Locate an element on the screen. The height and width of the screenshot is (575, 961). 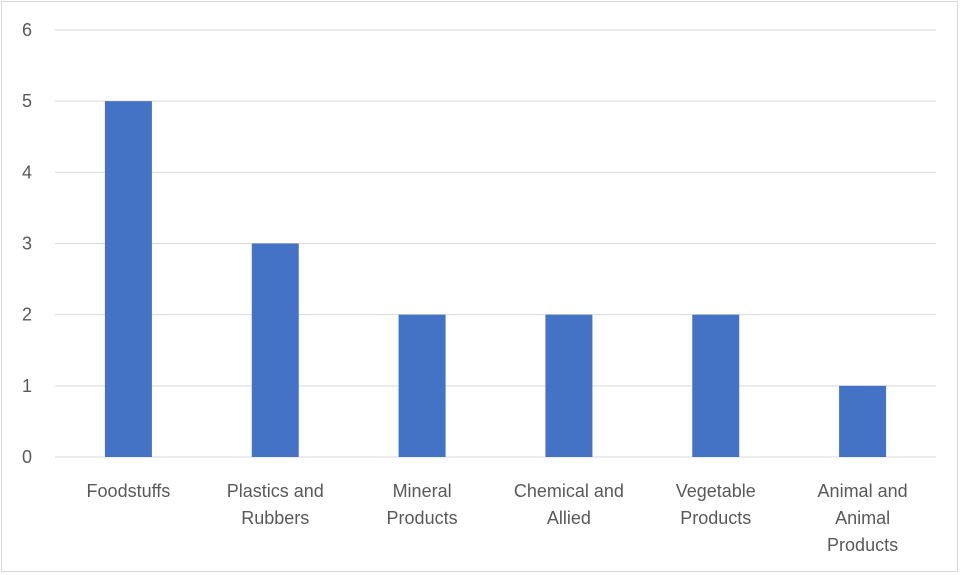
y-tick-label: 4 is located at coordinates (27, 172).